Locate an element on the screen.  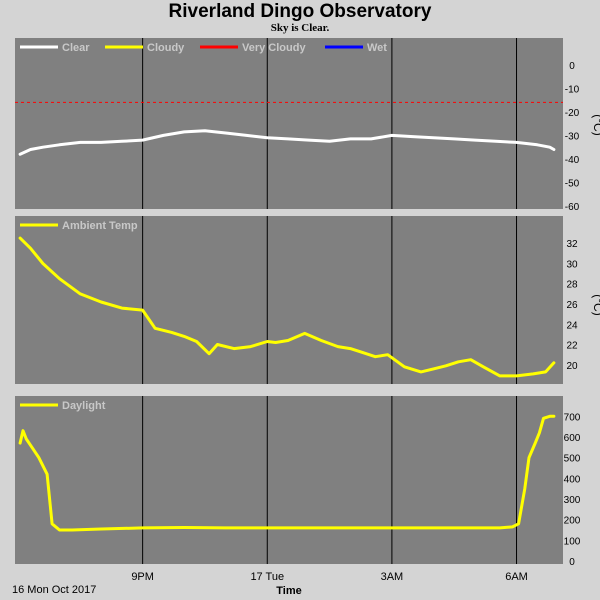
legend-label: Ambient Temp is located at coordinates (100, 226).